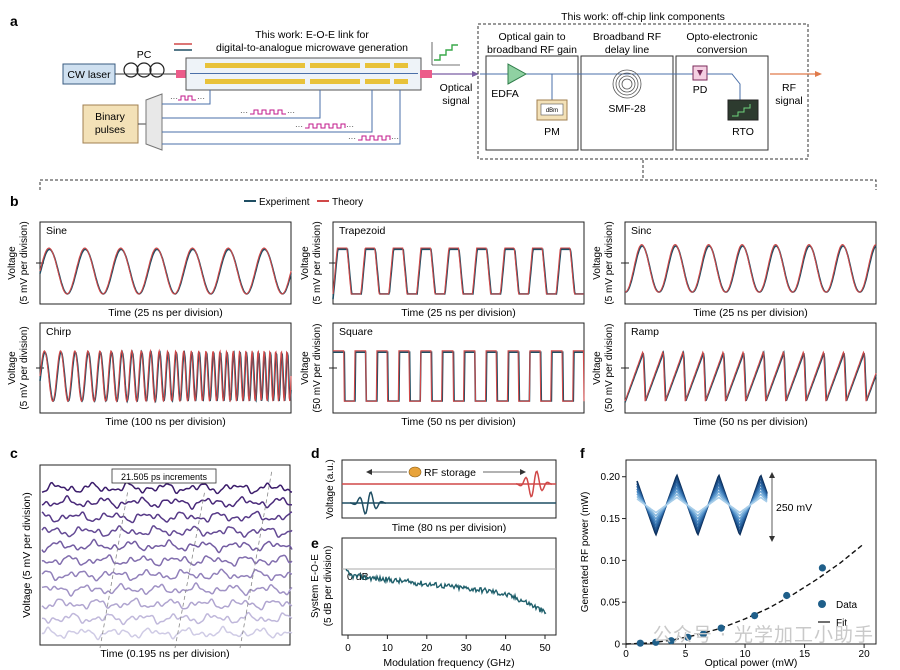 This screenshot has height=670, width=900. What do you see at coordinates (330, 488) in the screenshot?
I see `panel-d-ylabel: Voltage (a.u.)` at bounding box center [330, 488].